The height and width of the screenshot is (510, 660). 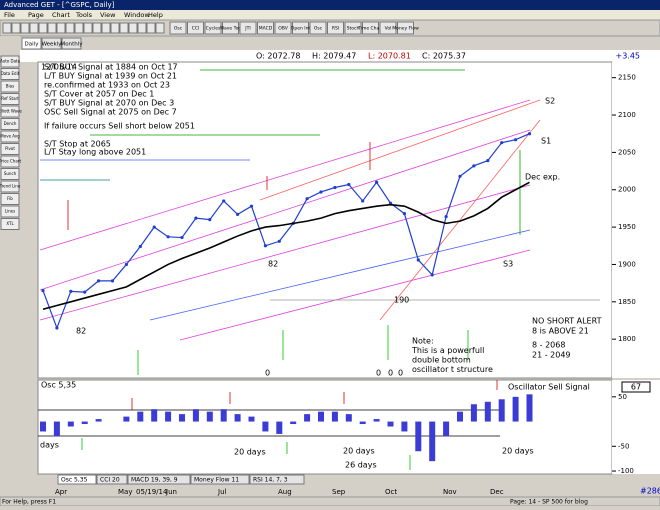 I want to click on status-page: Page: 14 - SP 500 for blog, so click(x=549, y=502).